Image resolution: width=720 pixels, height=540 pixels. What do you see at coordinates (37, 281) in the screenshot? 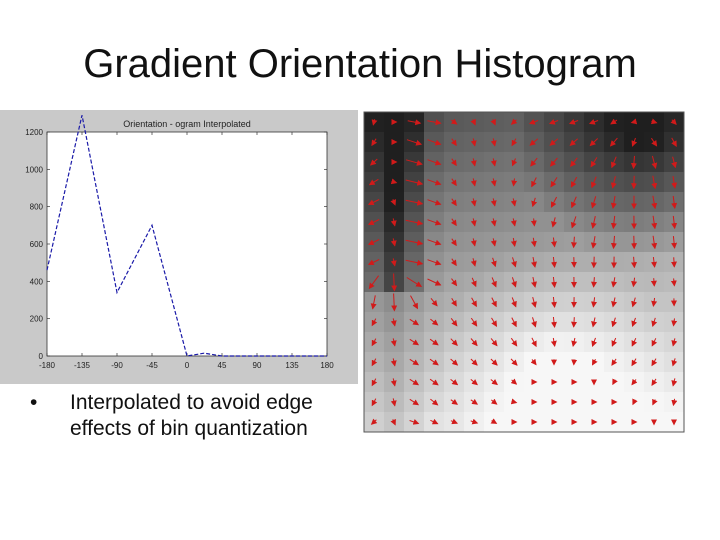
I see `y-tick-label: 400` at bounding box center [37, 281].